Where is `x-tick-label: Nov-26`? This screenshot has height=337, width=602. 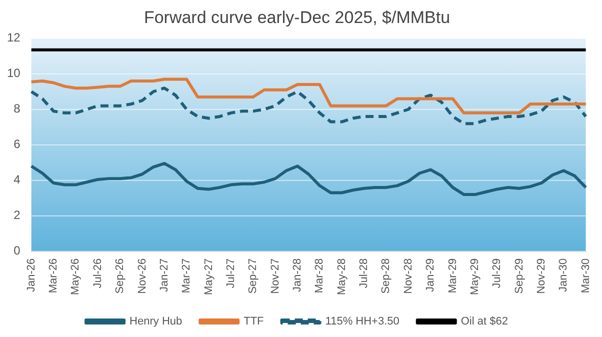 x-tick-label: Nov-26 is located at coordinates (142, 276).